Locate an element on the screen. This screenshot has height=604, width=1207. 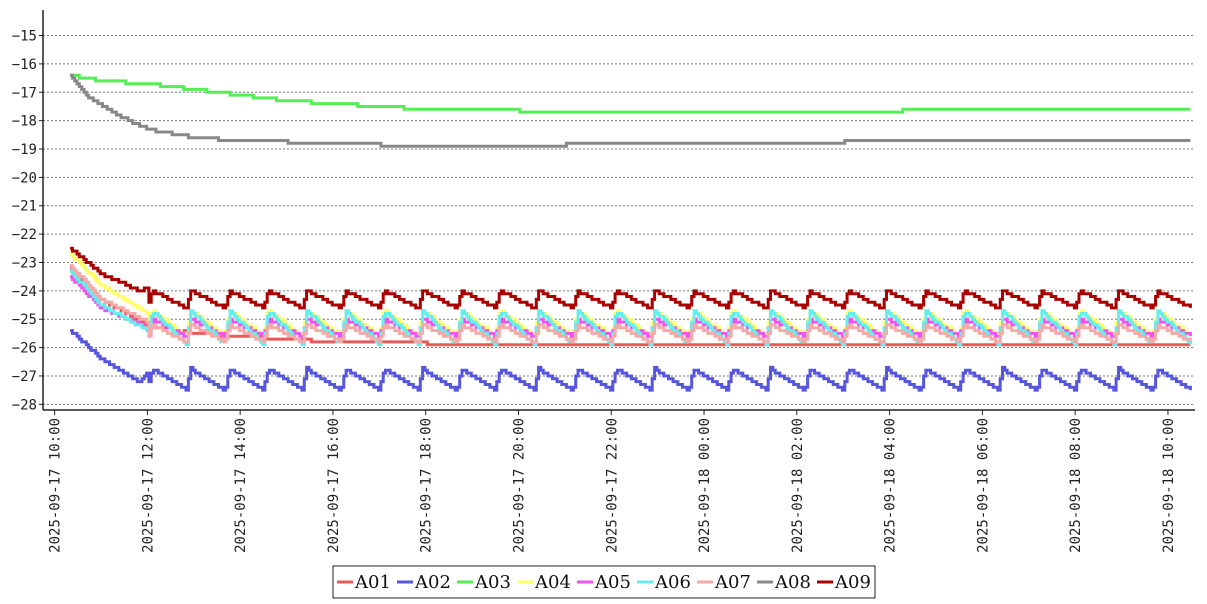
series-line-a03 is located at coordinates (630, 93).